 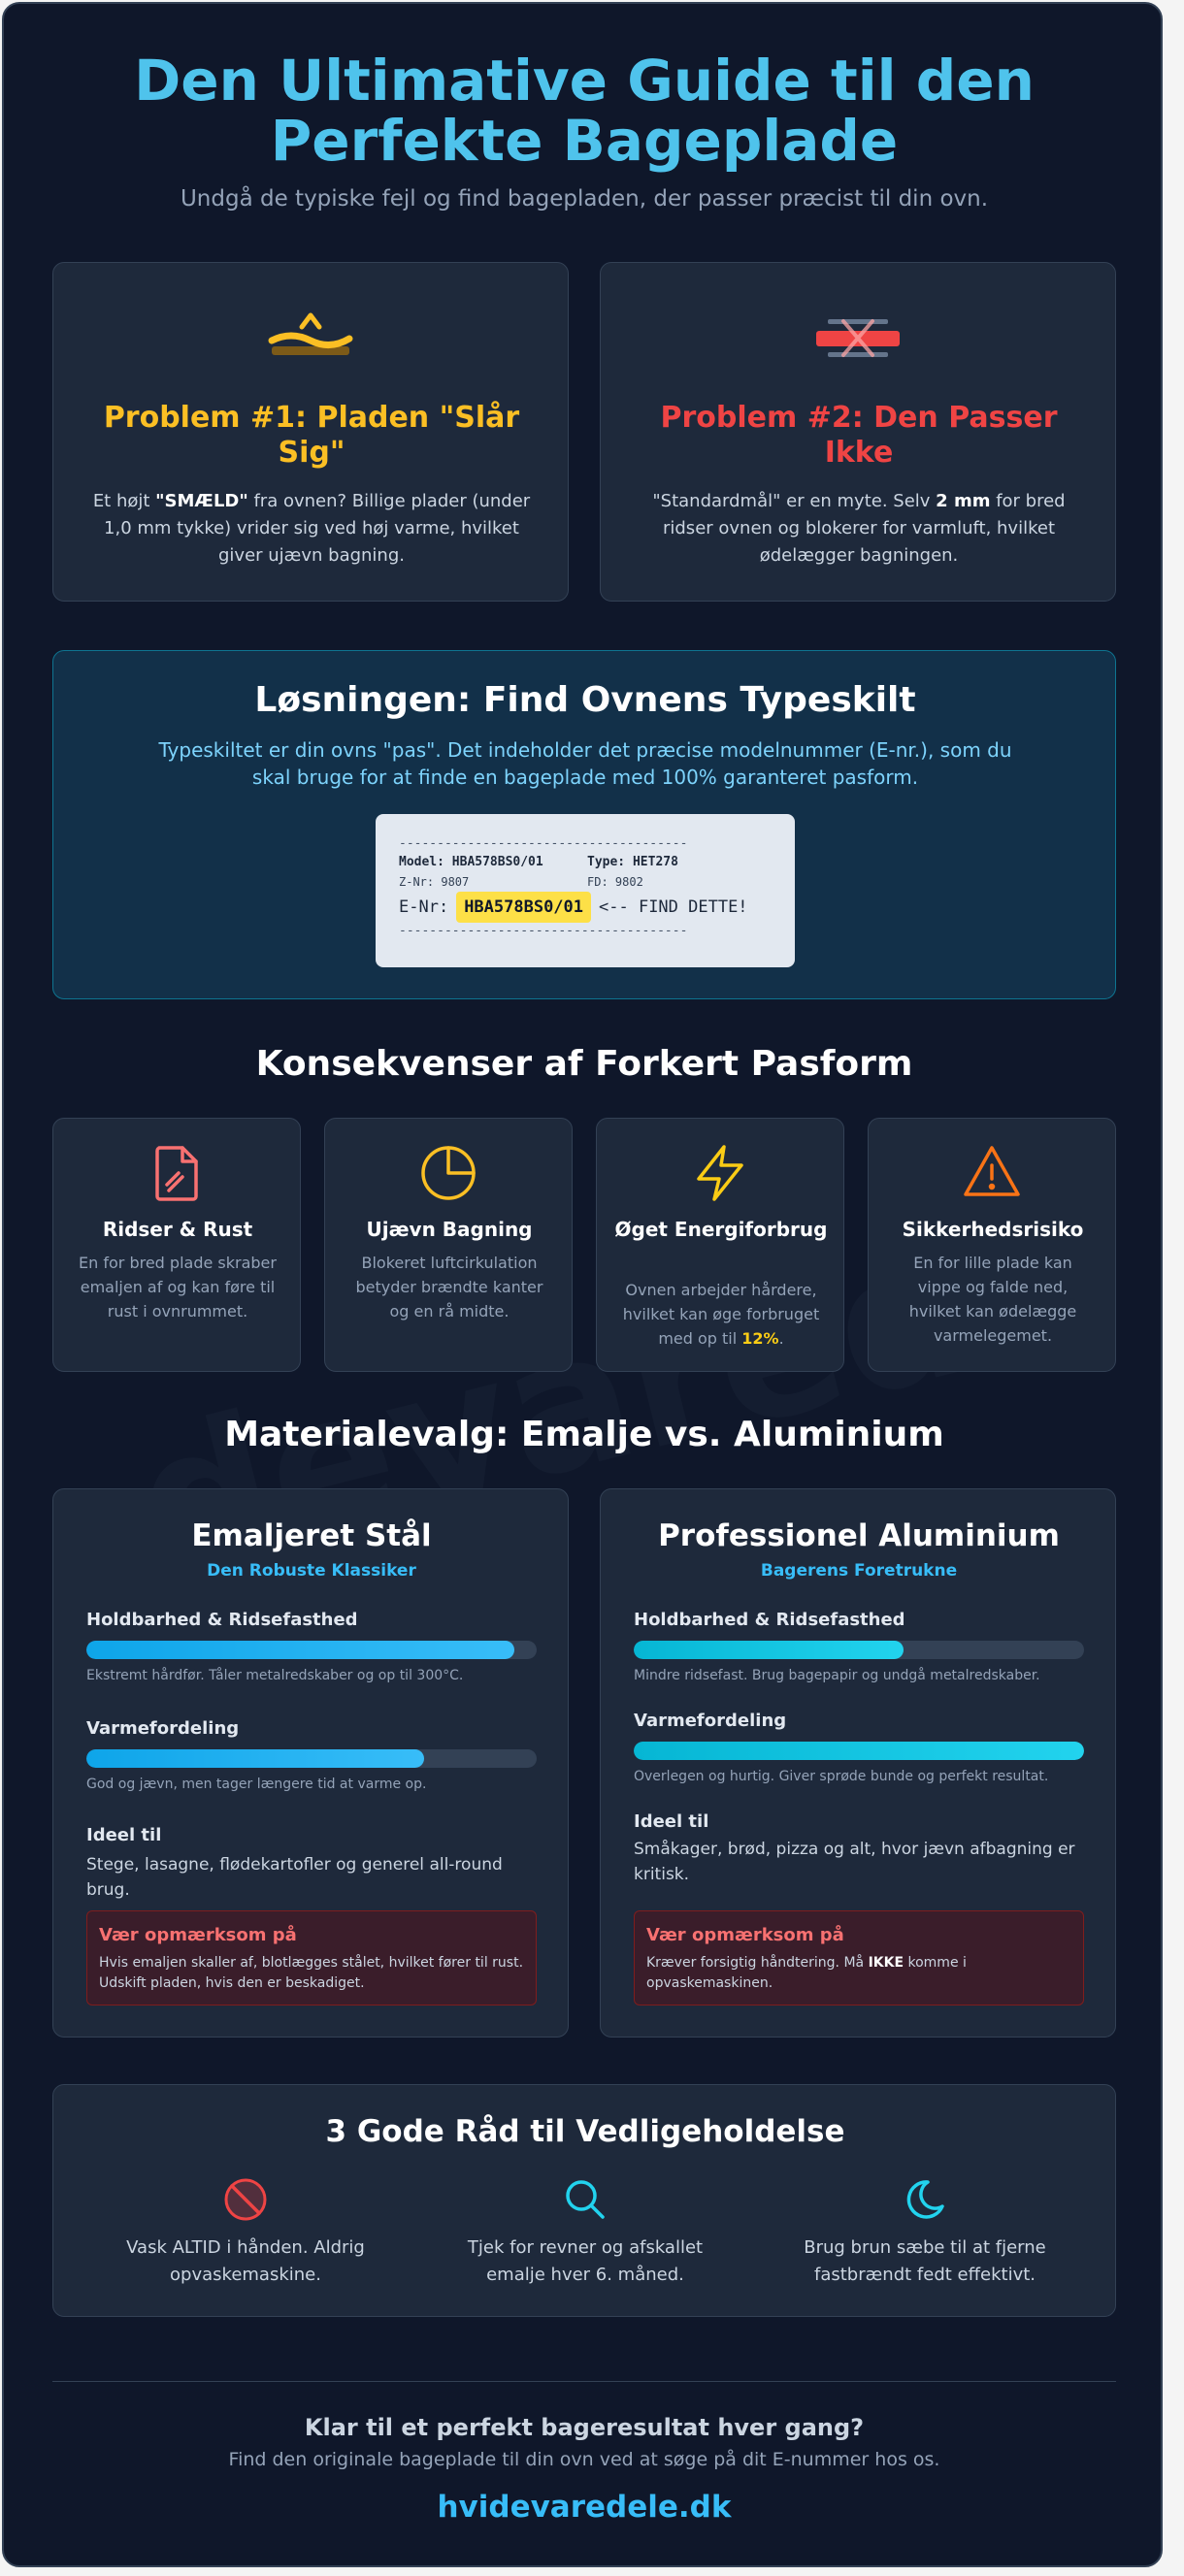 I want to click on title-line-1: Den Ultimative Guide til den, so click(x=584, y=81).